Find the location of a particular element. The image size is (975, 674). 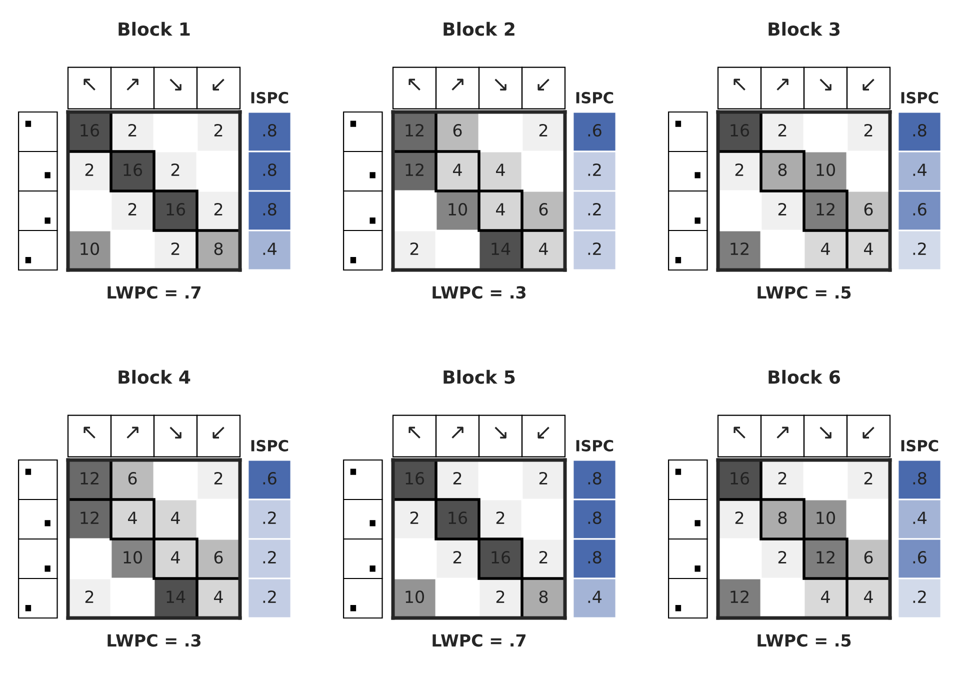

chart-title: Block 4 is located at coordinates (154, 377).